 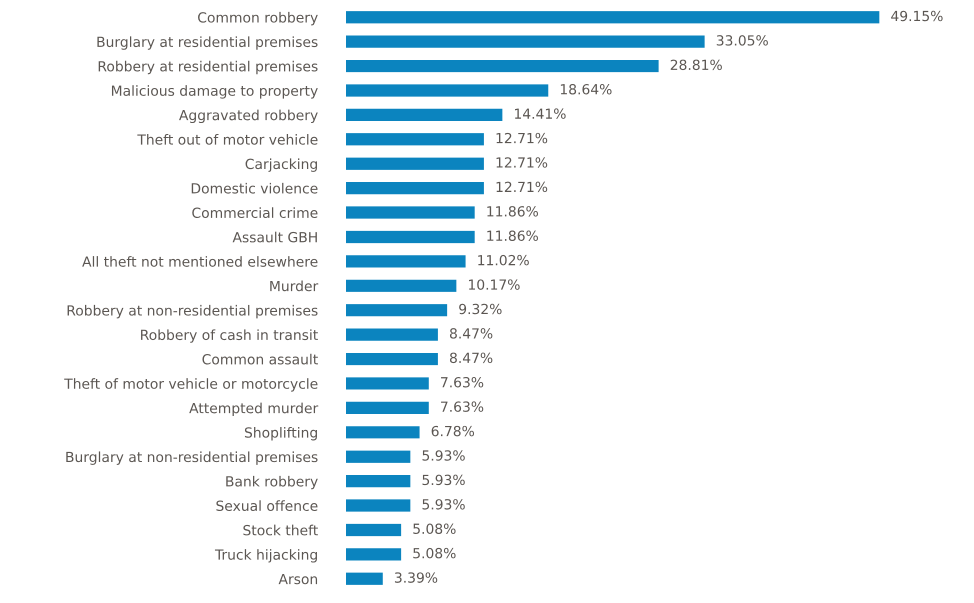 I want to click on y-tick-label: All theft not mentioned elsewhere, so click(x=200, y=261).